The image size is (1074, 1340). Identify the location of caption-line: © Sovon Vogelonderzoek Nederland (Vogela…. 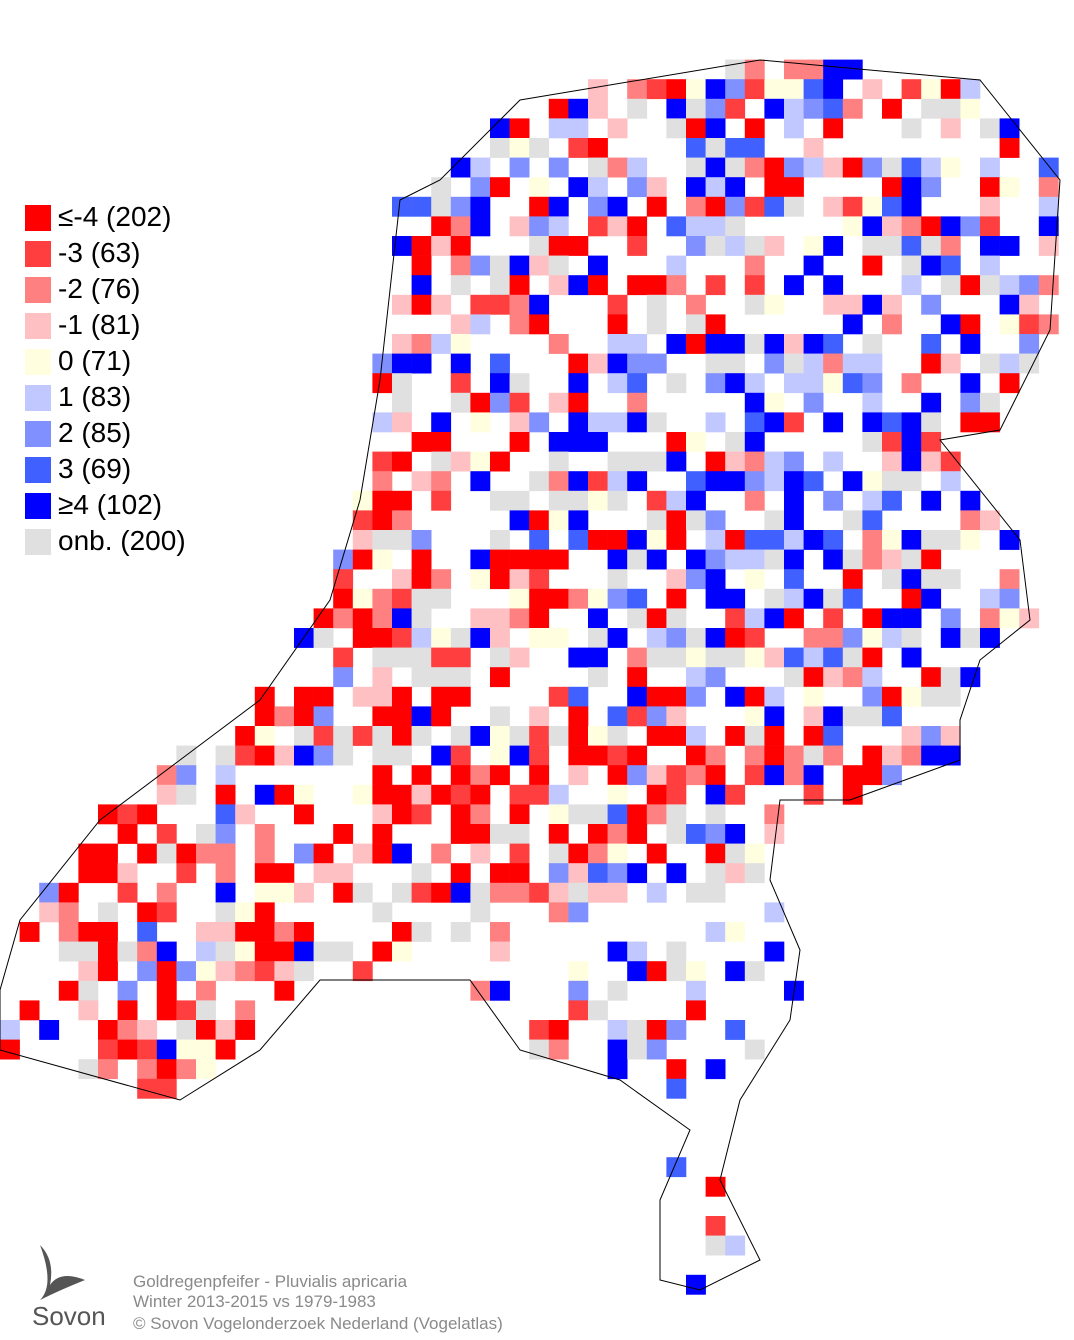
(318, 1323).